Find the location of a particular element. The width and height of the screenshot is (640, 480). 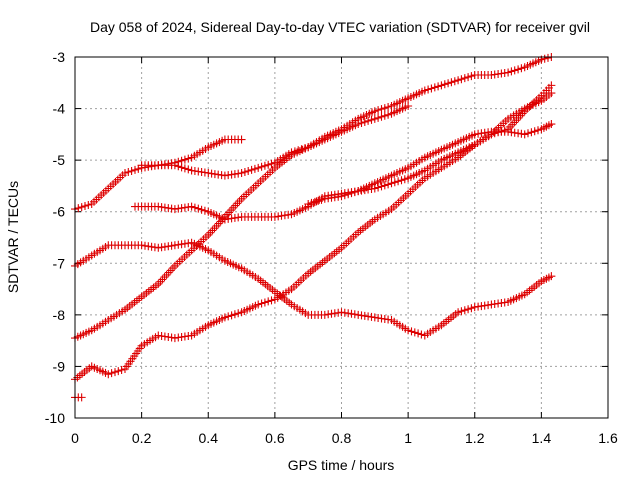

series-sat-h is located at coordinates (78, 397).